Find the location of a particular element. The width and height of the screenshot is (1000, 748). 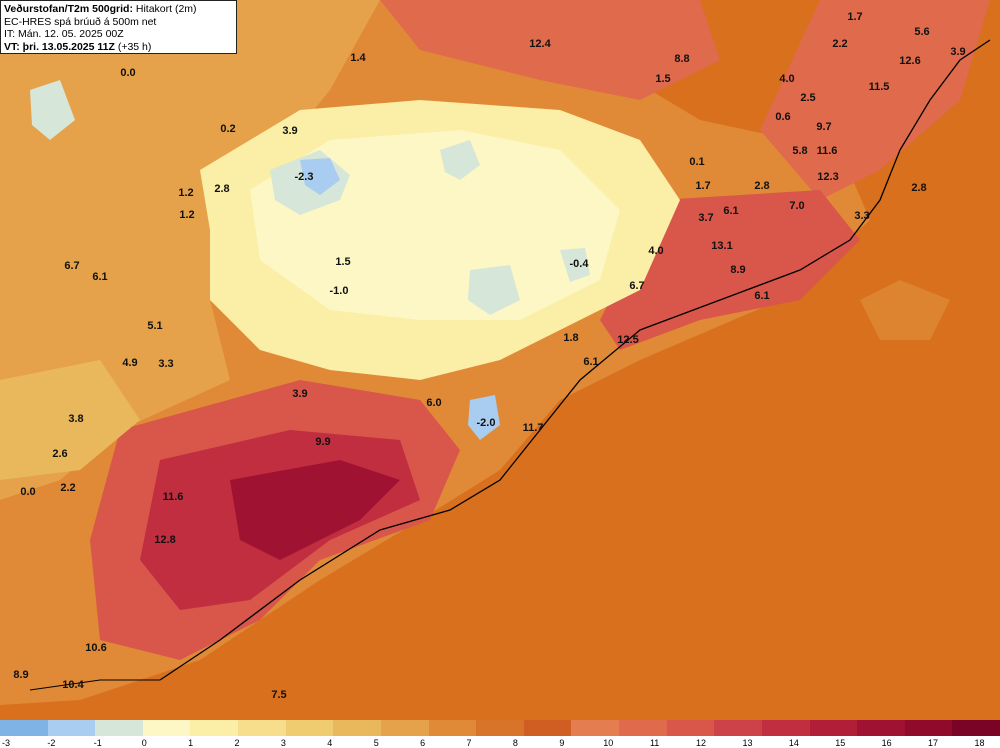

valid-time-line: VT: þri. 13.05.2025 11Z is located at coordinates (59, 46).